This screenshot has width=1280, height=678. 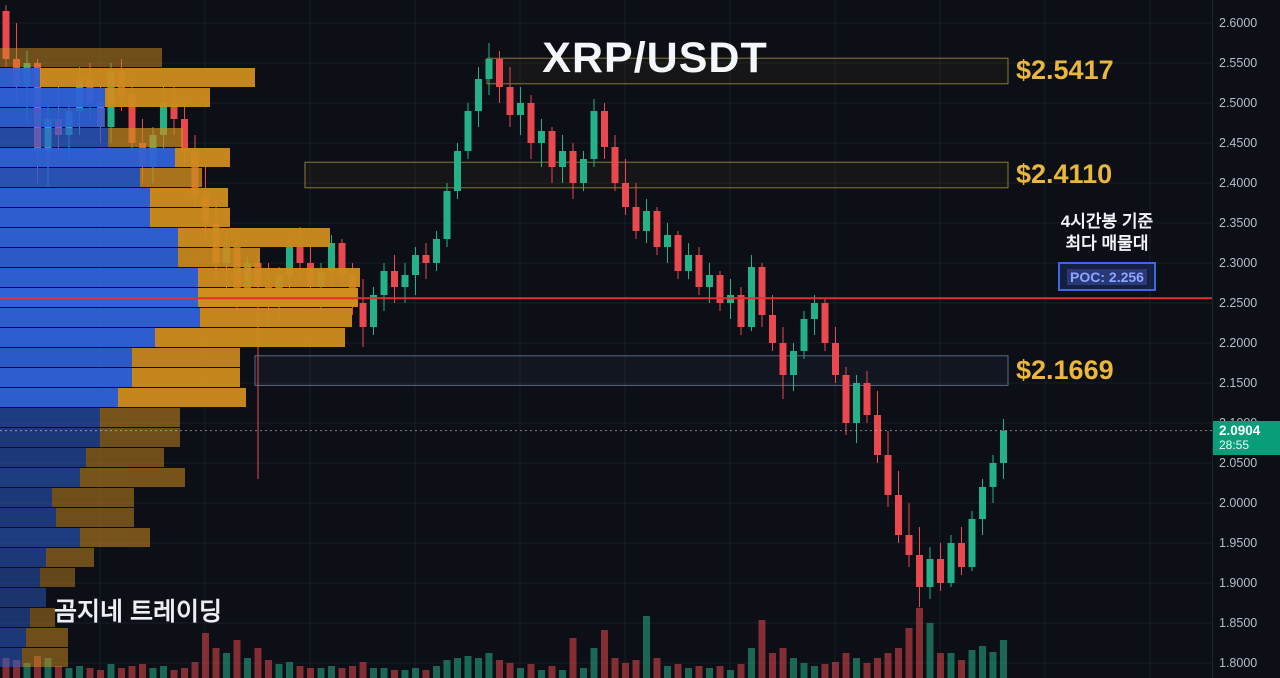 I want to click on price-tick: 2.3000, so click(x=1238, y=263).